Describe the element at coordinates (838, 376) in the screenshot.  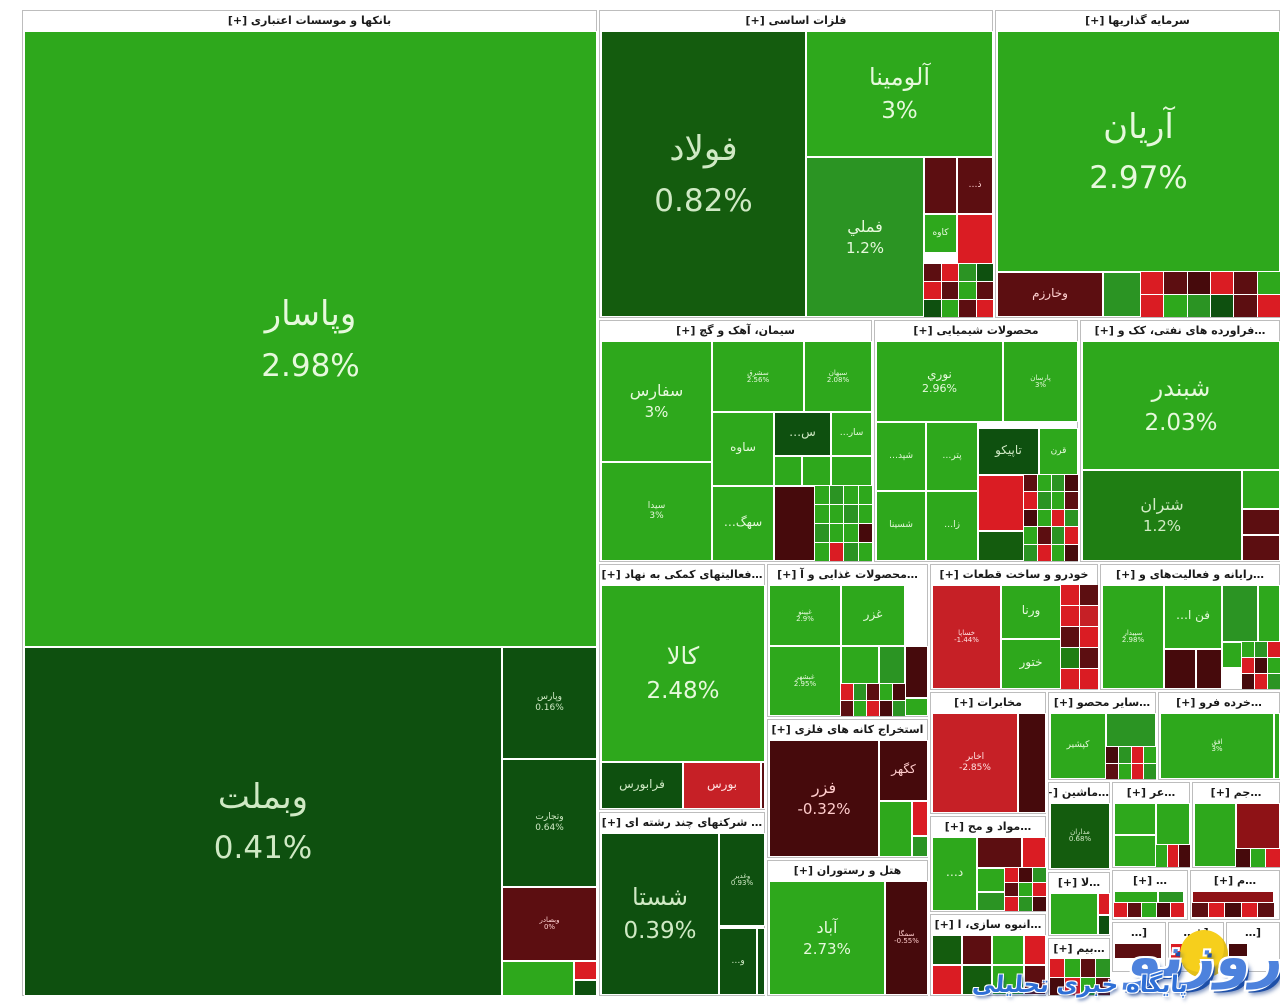
I see `stock-tile-سبهان: سبهان 2.08%` at that location.